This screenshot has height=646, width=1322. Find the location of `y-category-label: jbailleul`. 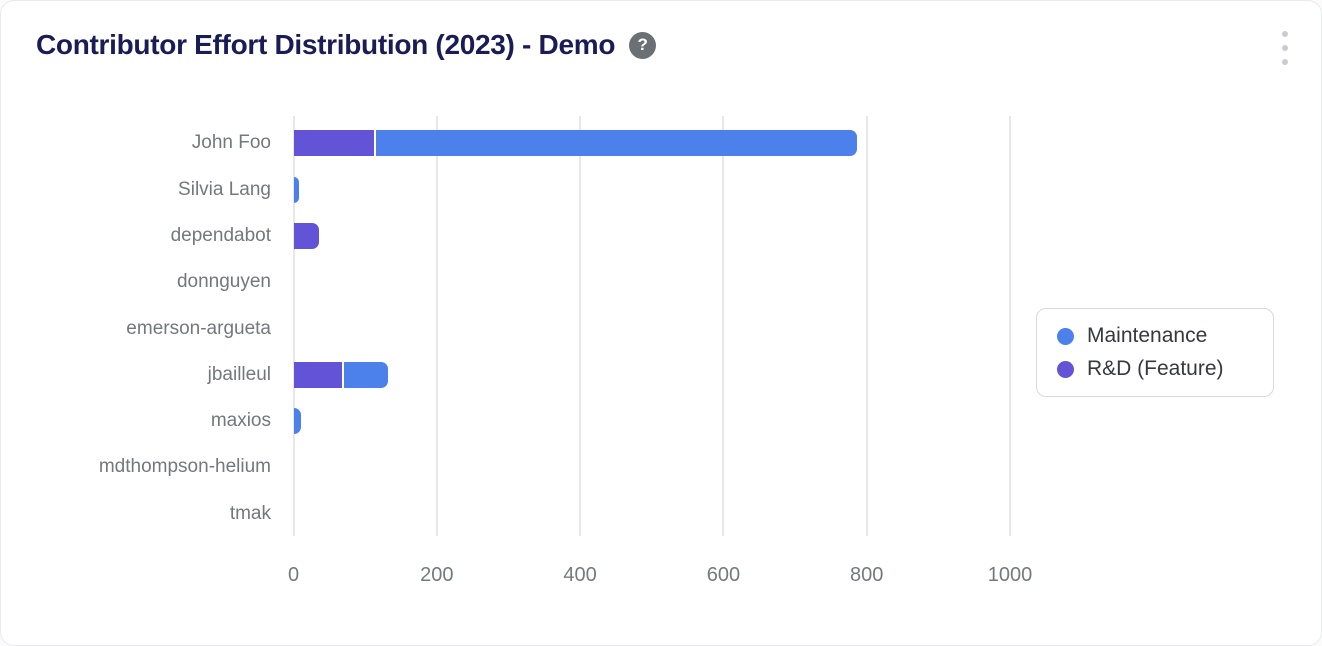

y-category-label: jbailleul is located at coordinates (239, 374).